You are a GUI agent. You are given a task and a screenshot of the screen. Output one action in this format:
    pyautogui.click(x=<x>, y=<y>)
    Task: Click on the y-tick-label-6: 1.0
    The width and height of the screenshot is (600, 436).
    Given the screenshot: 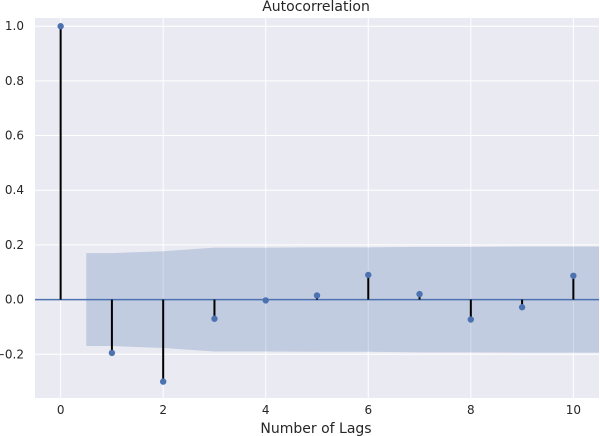 What is the action you would take?
    pyautogui.click(x=14, y=26)
    